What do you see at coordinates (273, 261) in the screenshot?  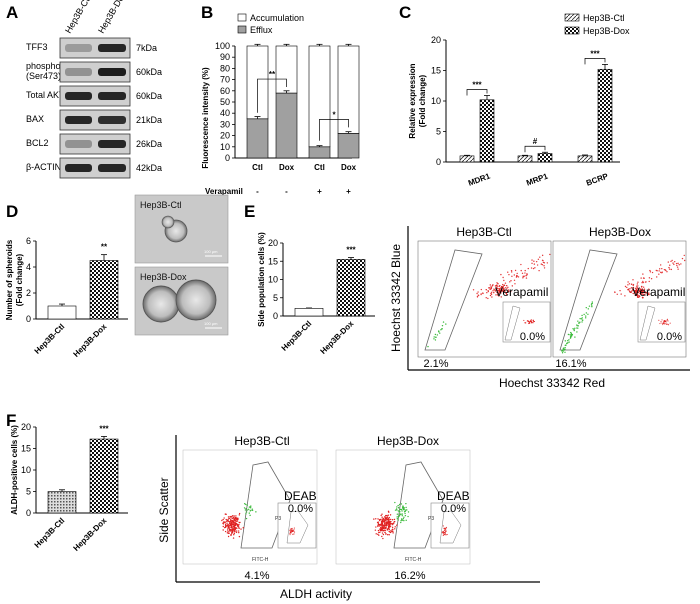 I see `chartE-ytick-label-3: 15` at bounding box center [273, 261].